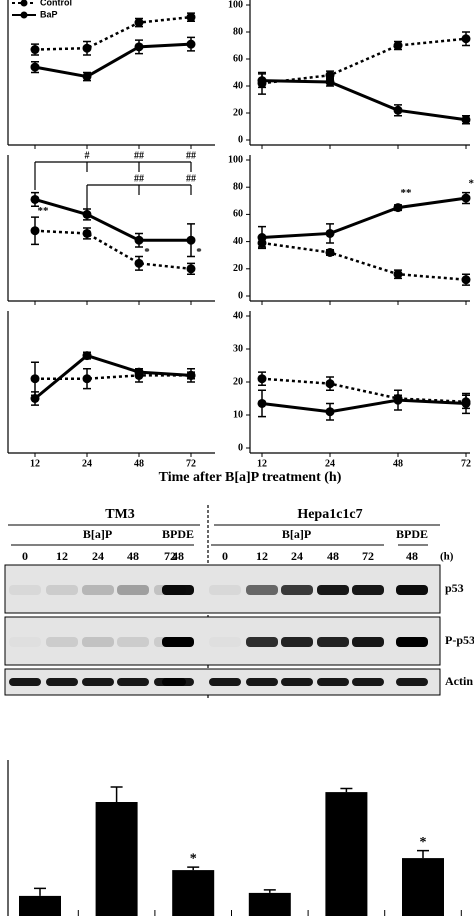  I want to click on x-tick-label: 48, so click(398, 463).